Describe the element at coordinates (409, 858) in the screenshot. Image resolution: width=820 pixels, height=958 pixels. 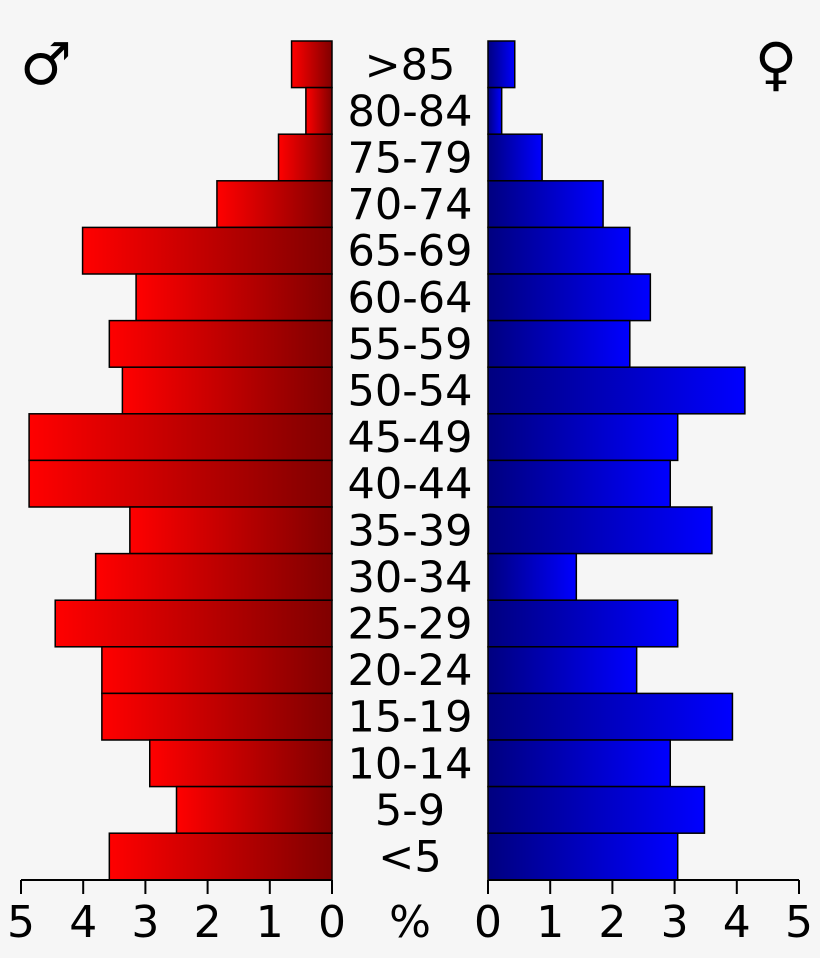
I see `age-label-under-5: <5` at that location.